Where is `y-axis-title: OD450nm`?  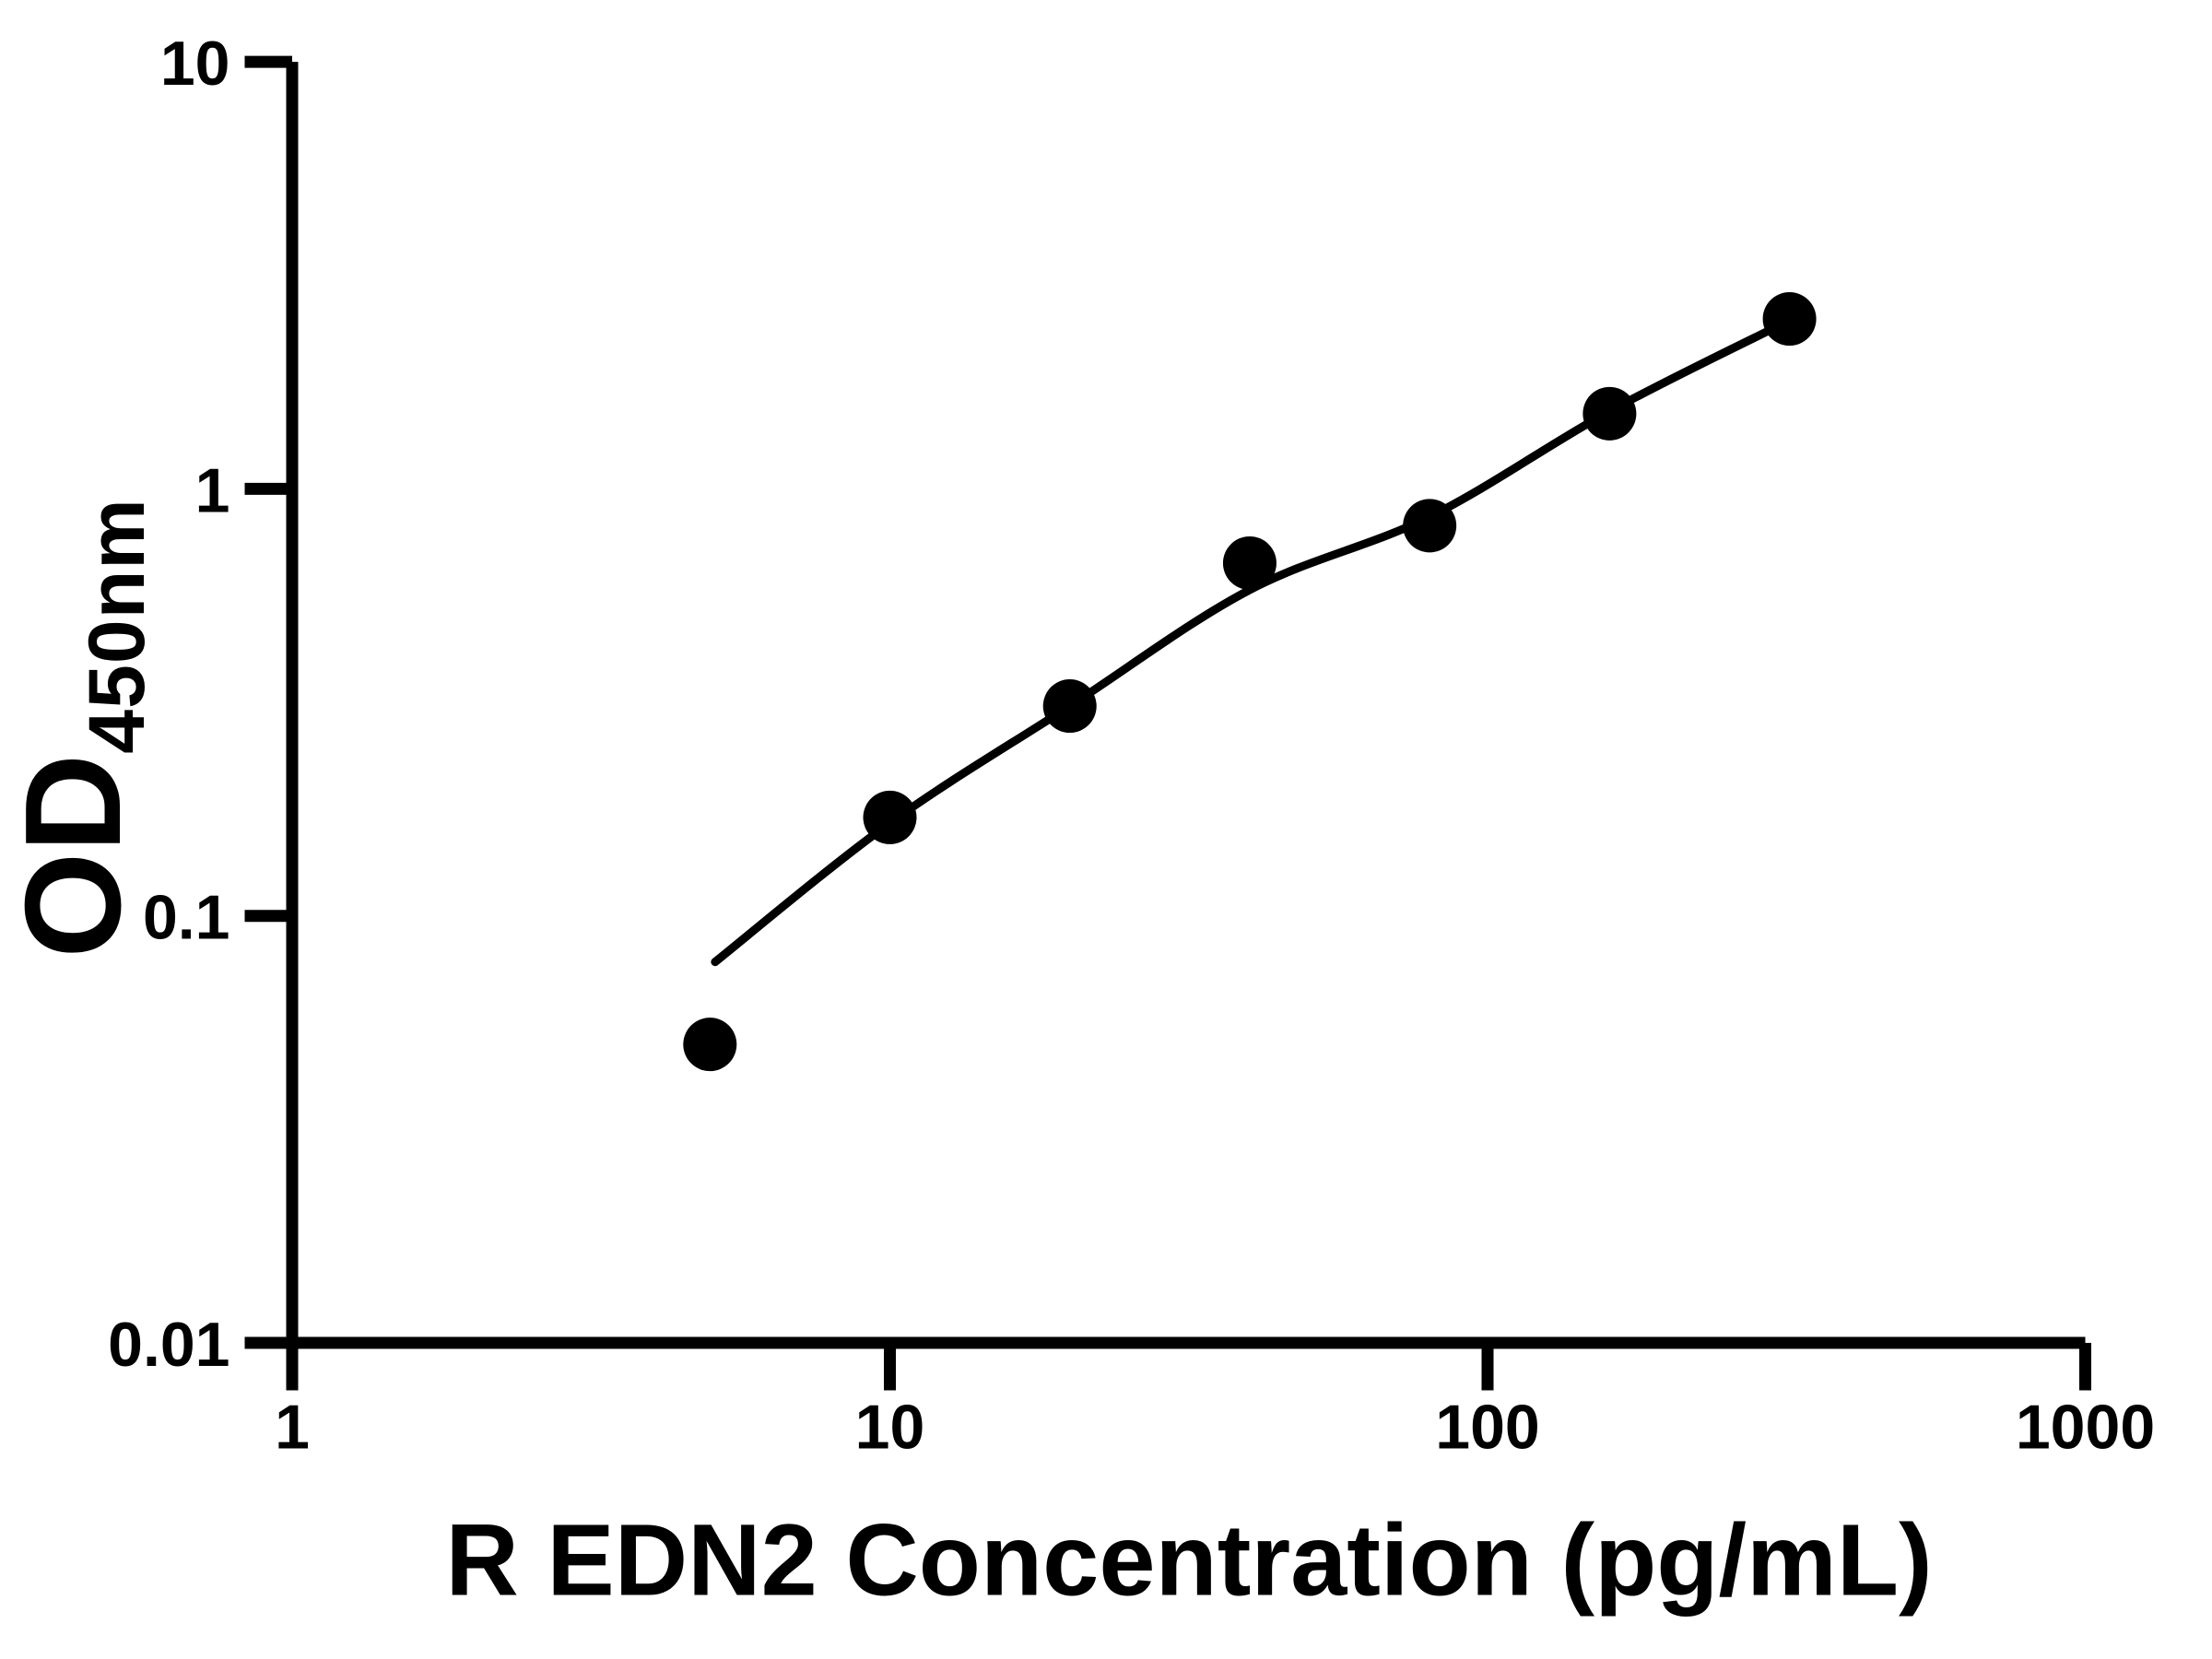 y-axis-title: OD450nm is located at coordinates (80, 728).